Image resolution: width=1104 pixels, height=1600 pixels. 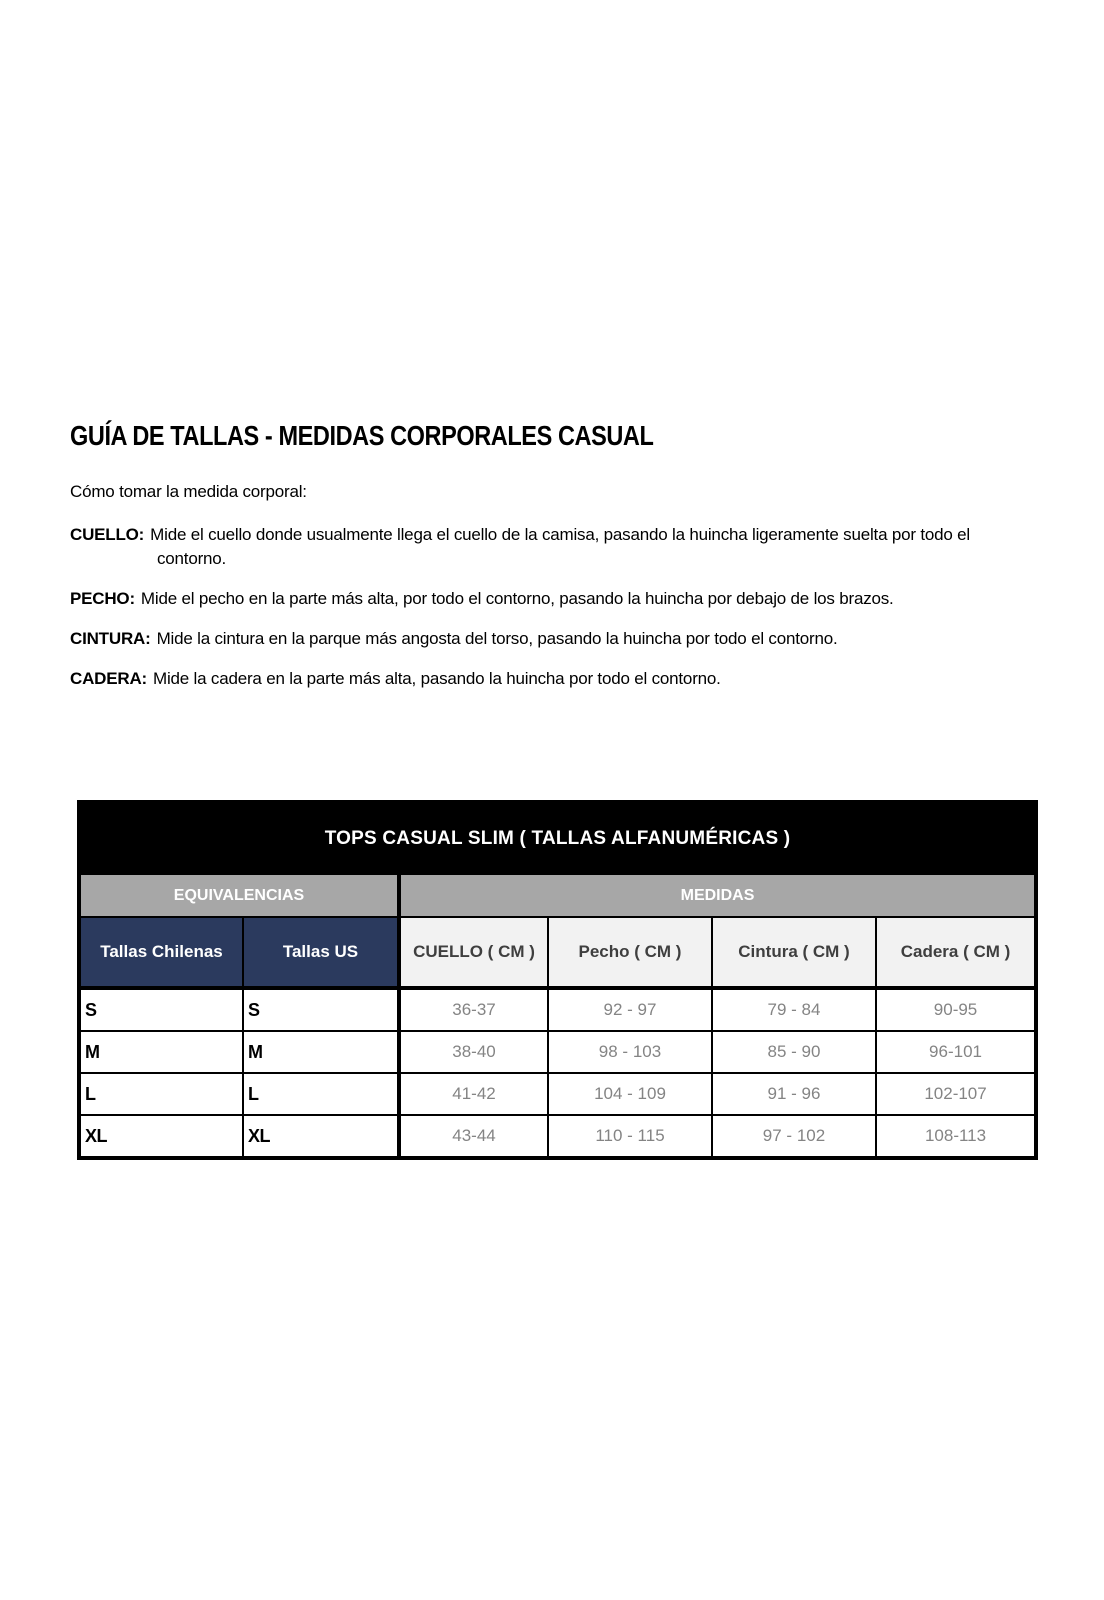 What do you see at coordinates (188, 491) in the screenshot?
I see `intro-text: Cómo tomar la medida corporal:` at bounding box center [188, 491].